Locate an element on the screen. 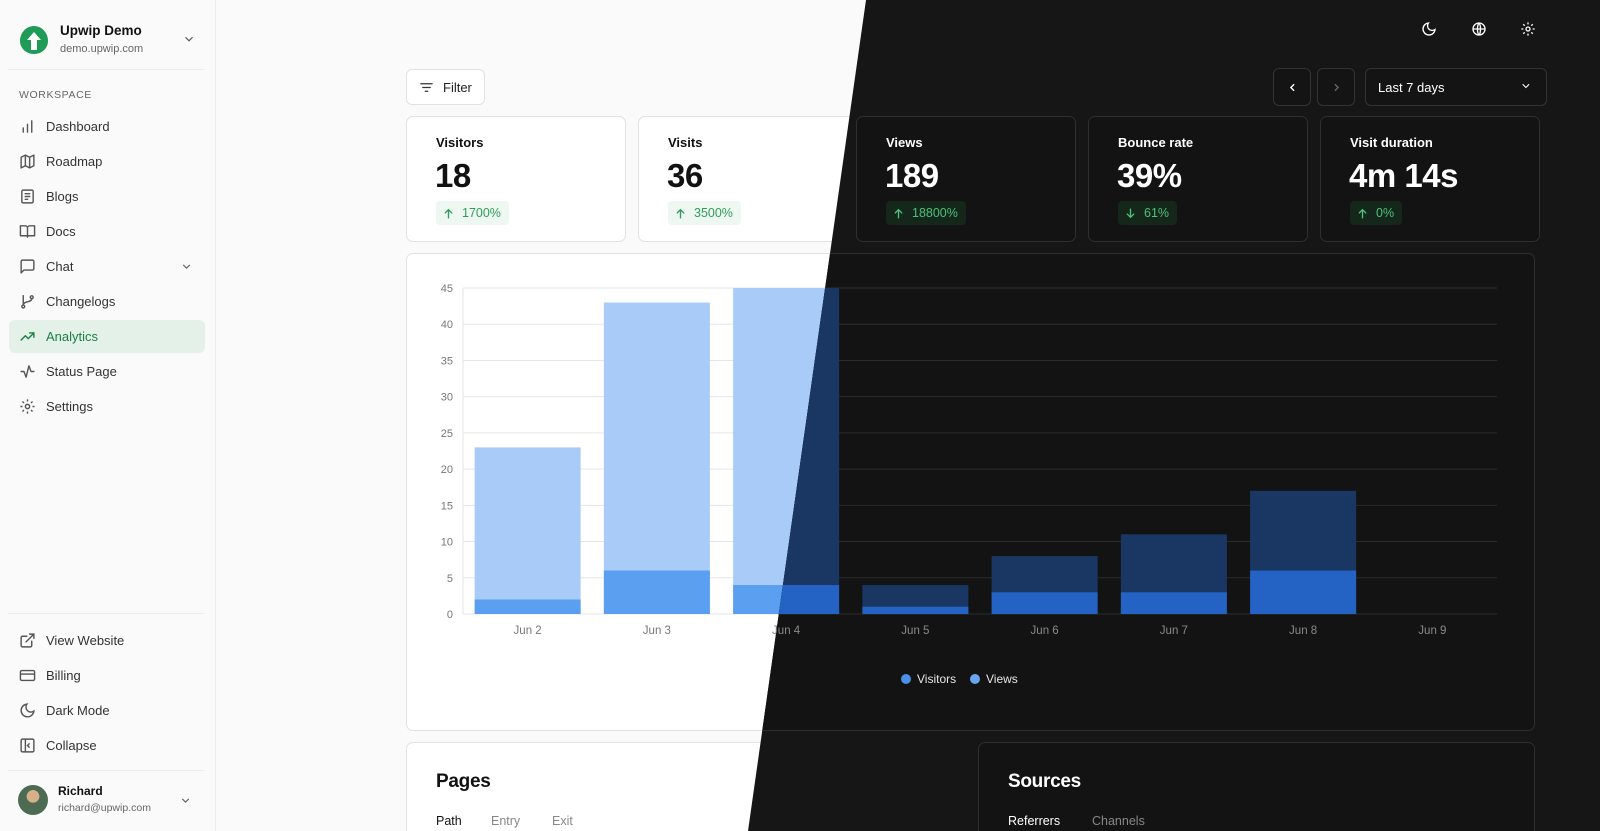 The image size is (1600, 831). filter-button: Filter is located at coordinates (445, 87).